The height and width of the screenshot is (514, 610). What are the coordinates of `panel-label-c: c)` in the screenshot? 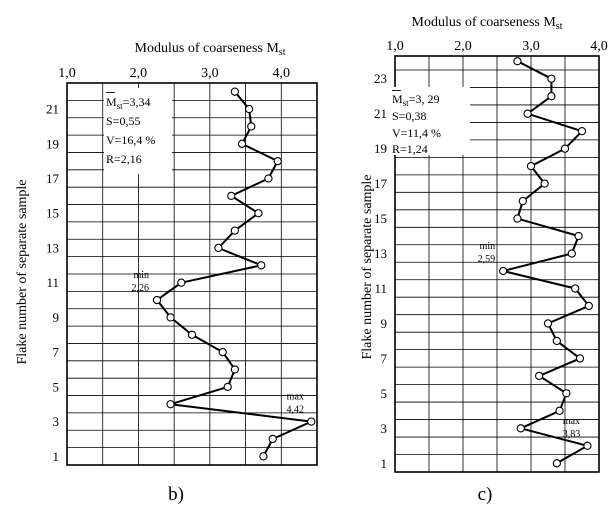 It's located at (485, 494).